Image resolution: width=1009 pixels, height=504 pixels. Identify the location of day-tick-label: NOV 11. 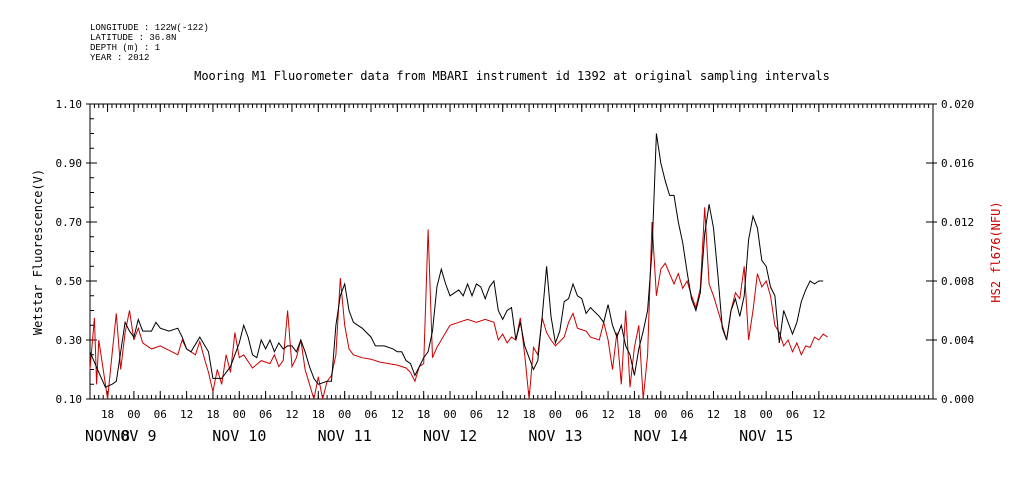
(345, 436).